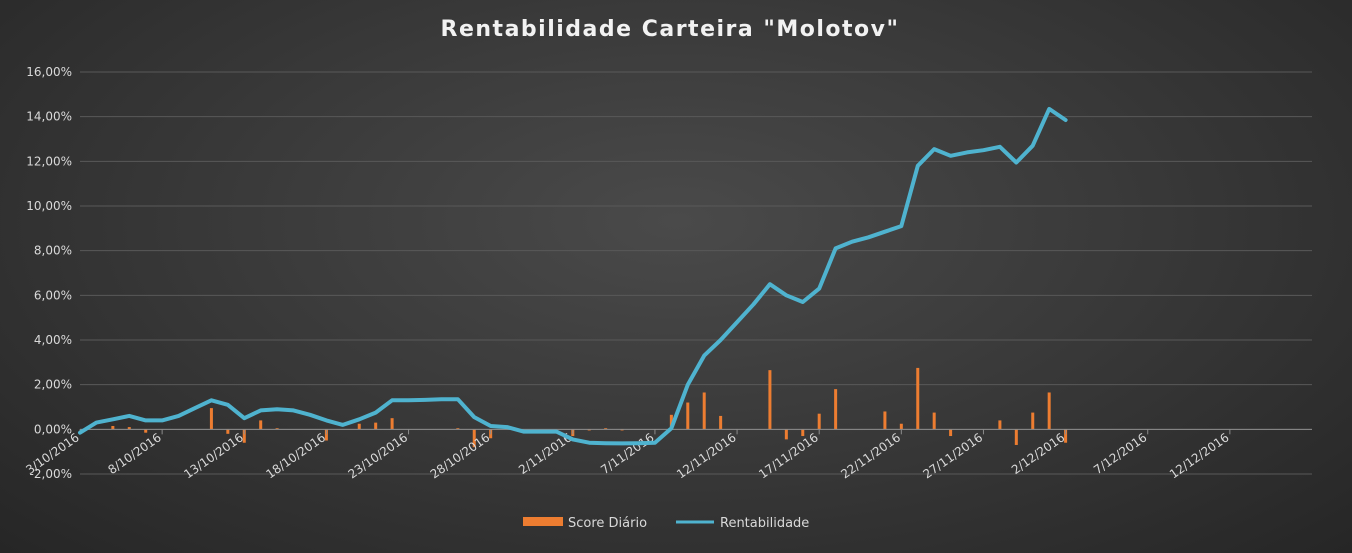 This screenshot has height=553, width=1352. What do you see at coordinates (134, 453) in the screenshot?
I see `x-tick-label: 8/10/2016` at bounding box center [134, 453].